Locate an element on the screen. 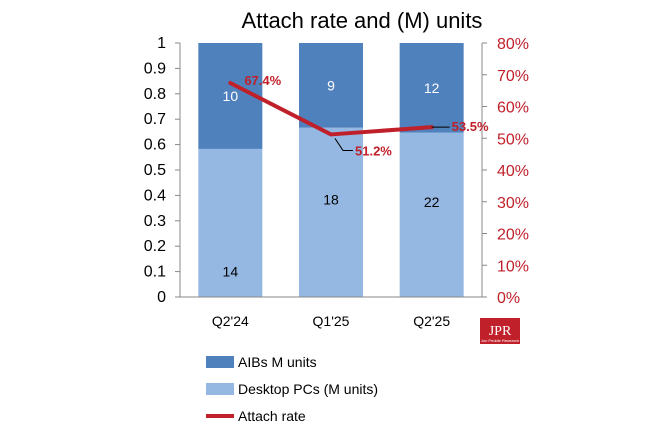 This screenshot has width=650, height=439. legend-entry: Desktop PCs (M units) is located at coordinates (308, 389).